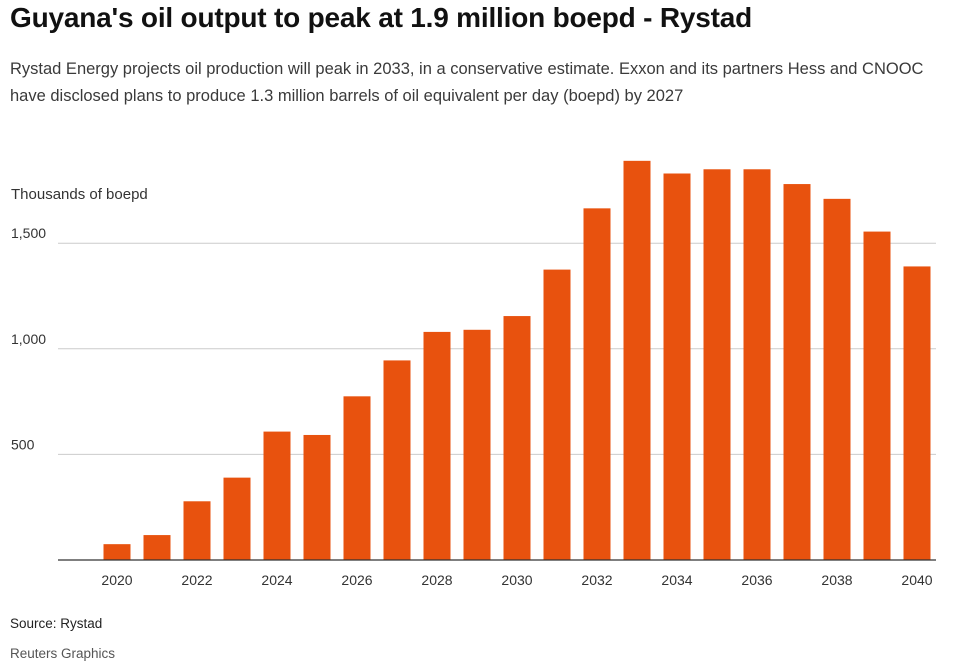 The width and height of the screenshot is (975, 667). I want to click on x-tick-label: 2028, so click(436, 580).